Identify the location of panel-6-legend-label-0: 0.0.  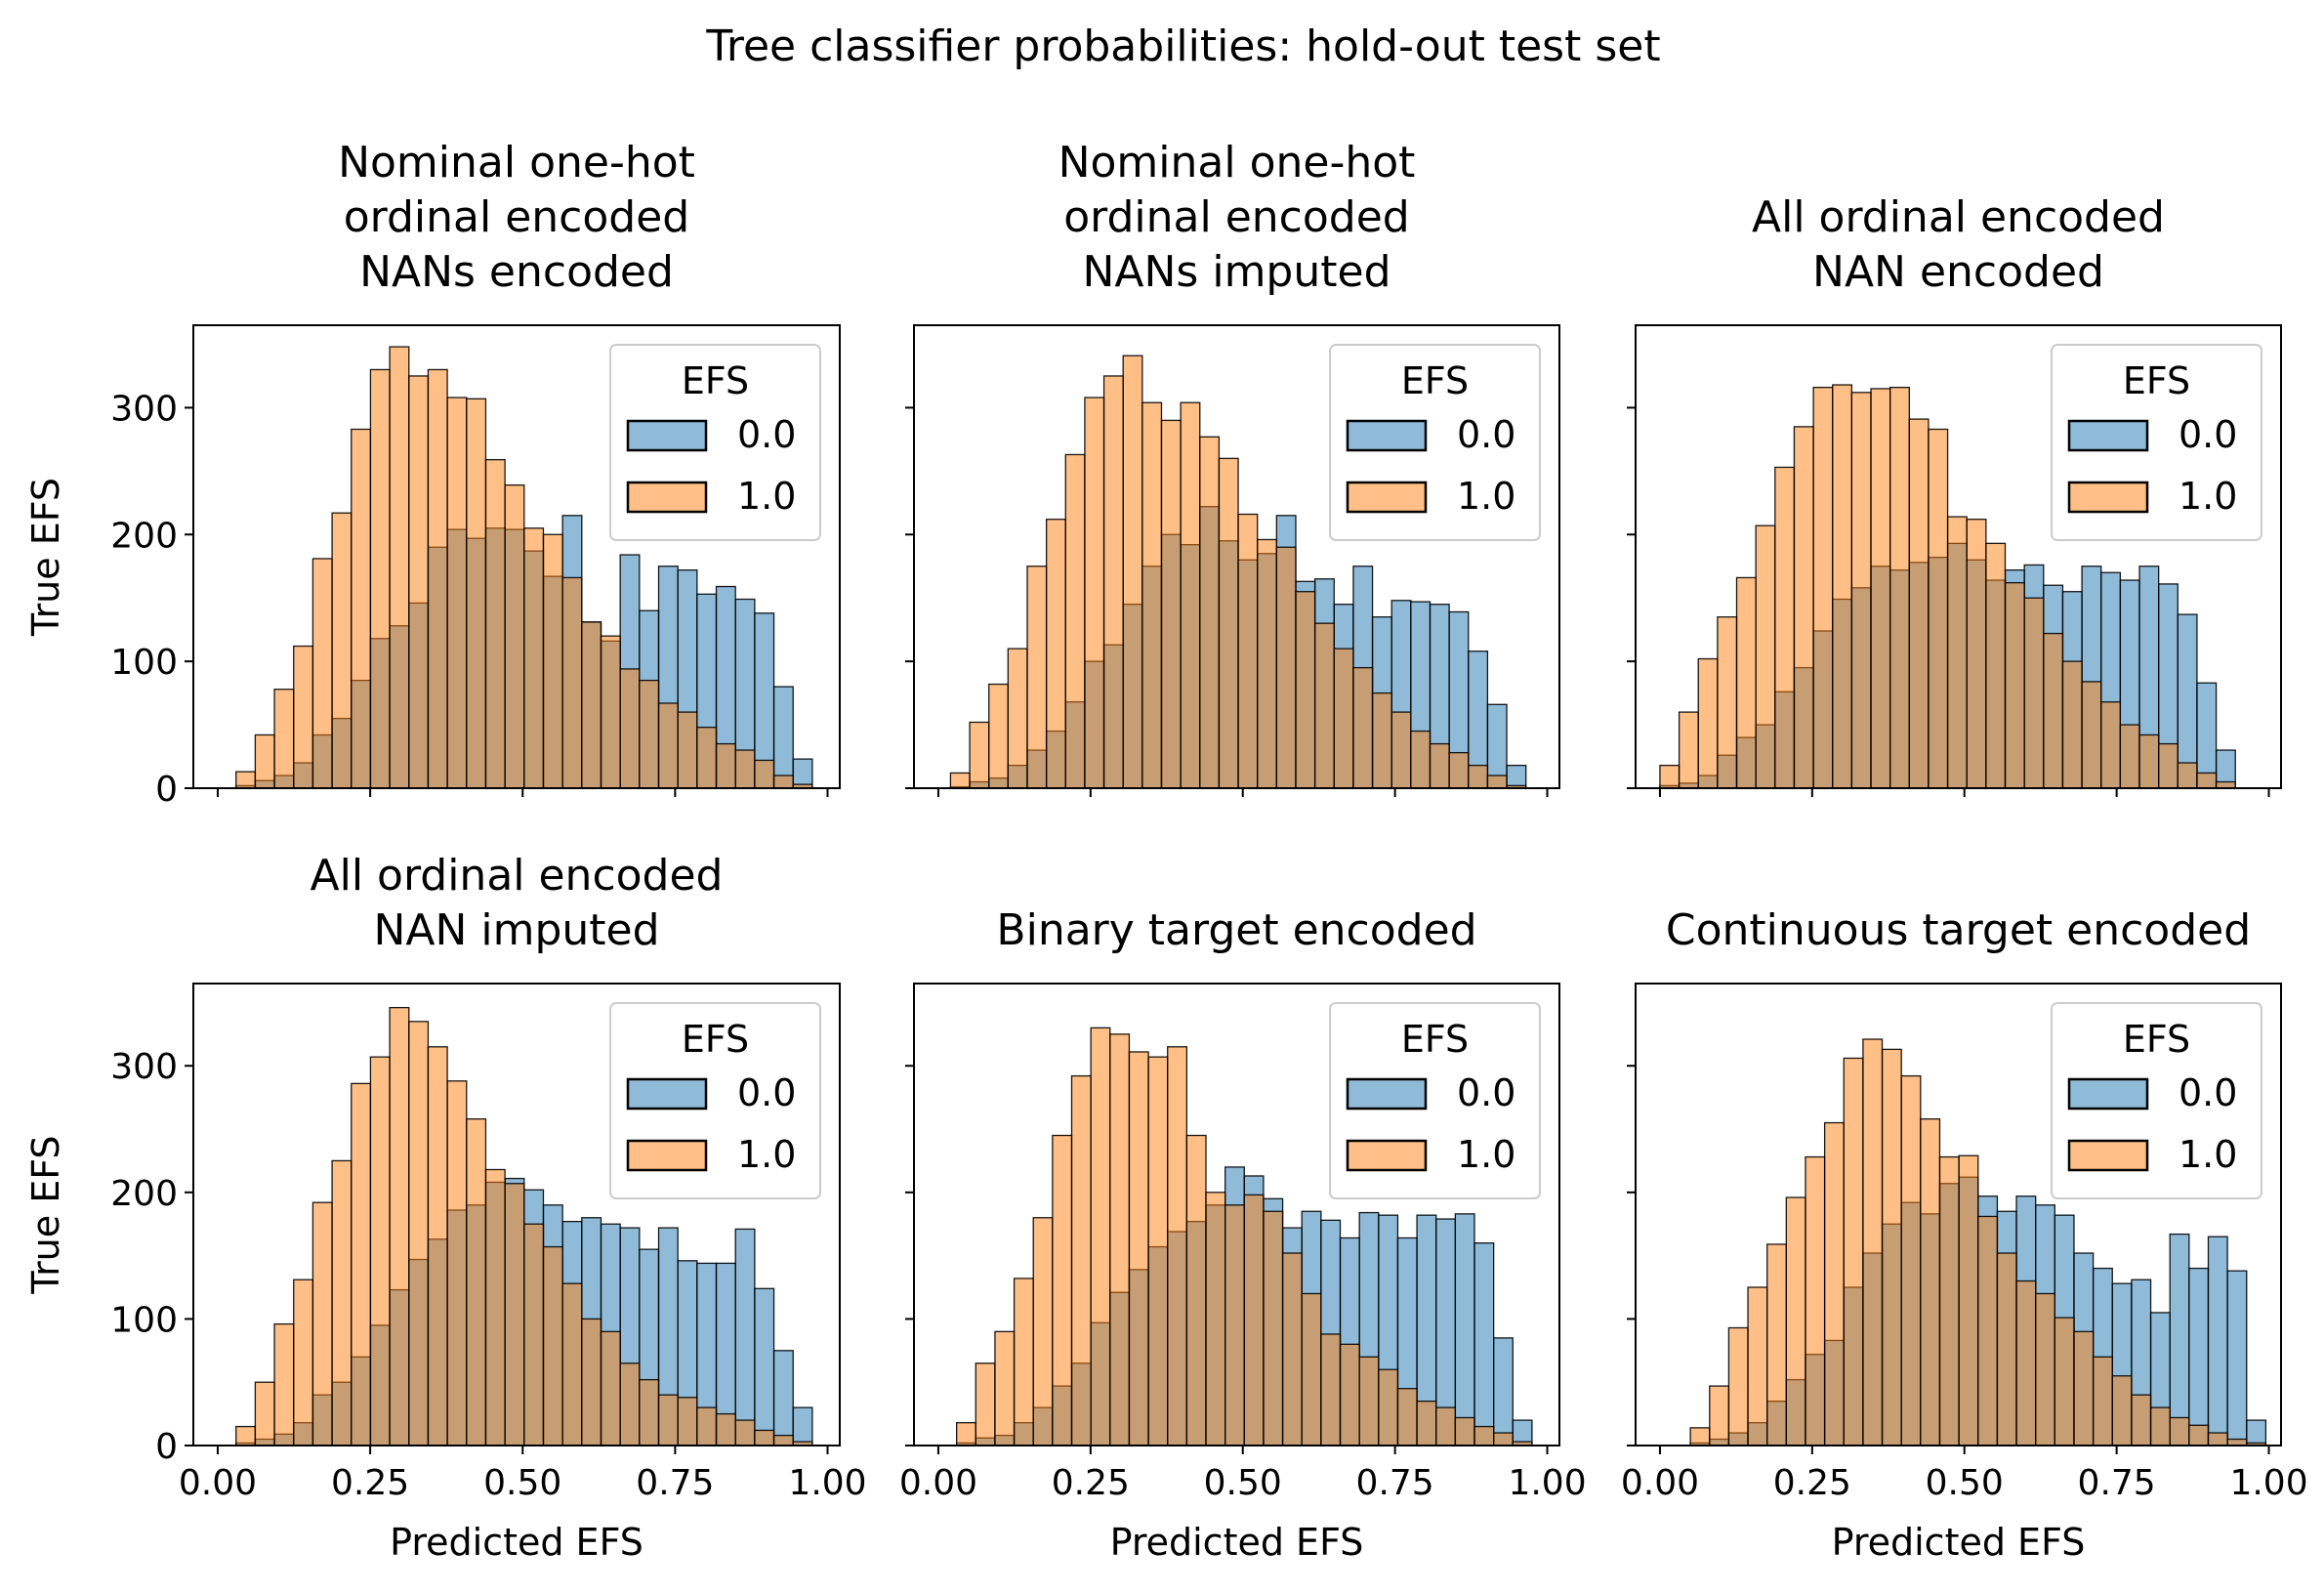
(2208, 1092).